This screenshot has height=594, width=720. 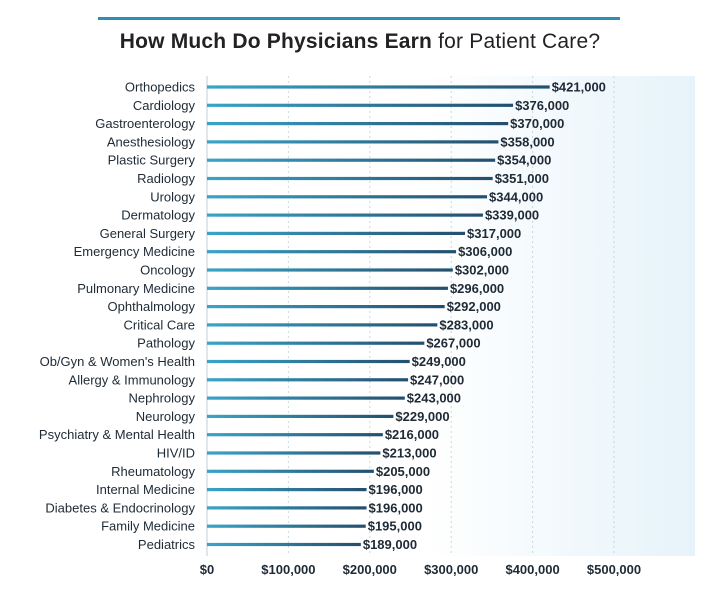 What do you see at coordinates (159, 324) in the screenshot?
I see `category-label: Critical Care` at bounding box center [159, 324].